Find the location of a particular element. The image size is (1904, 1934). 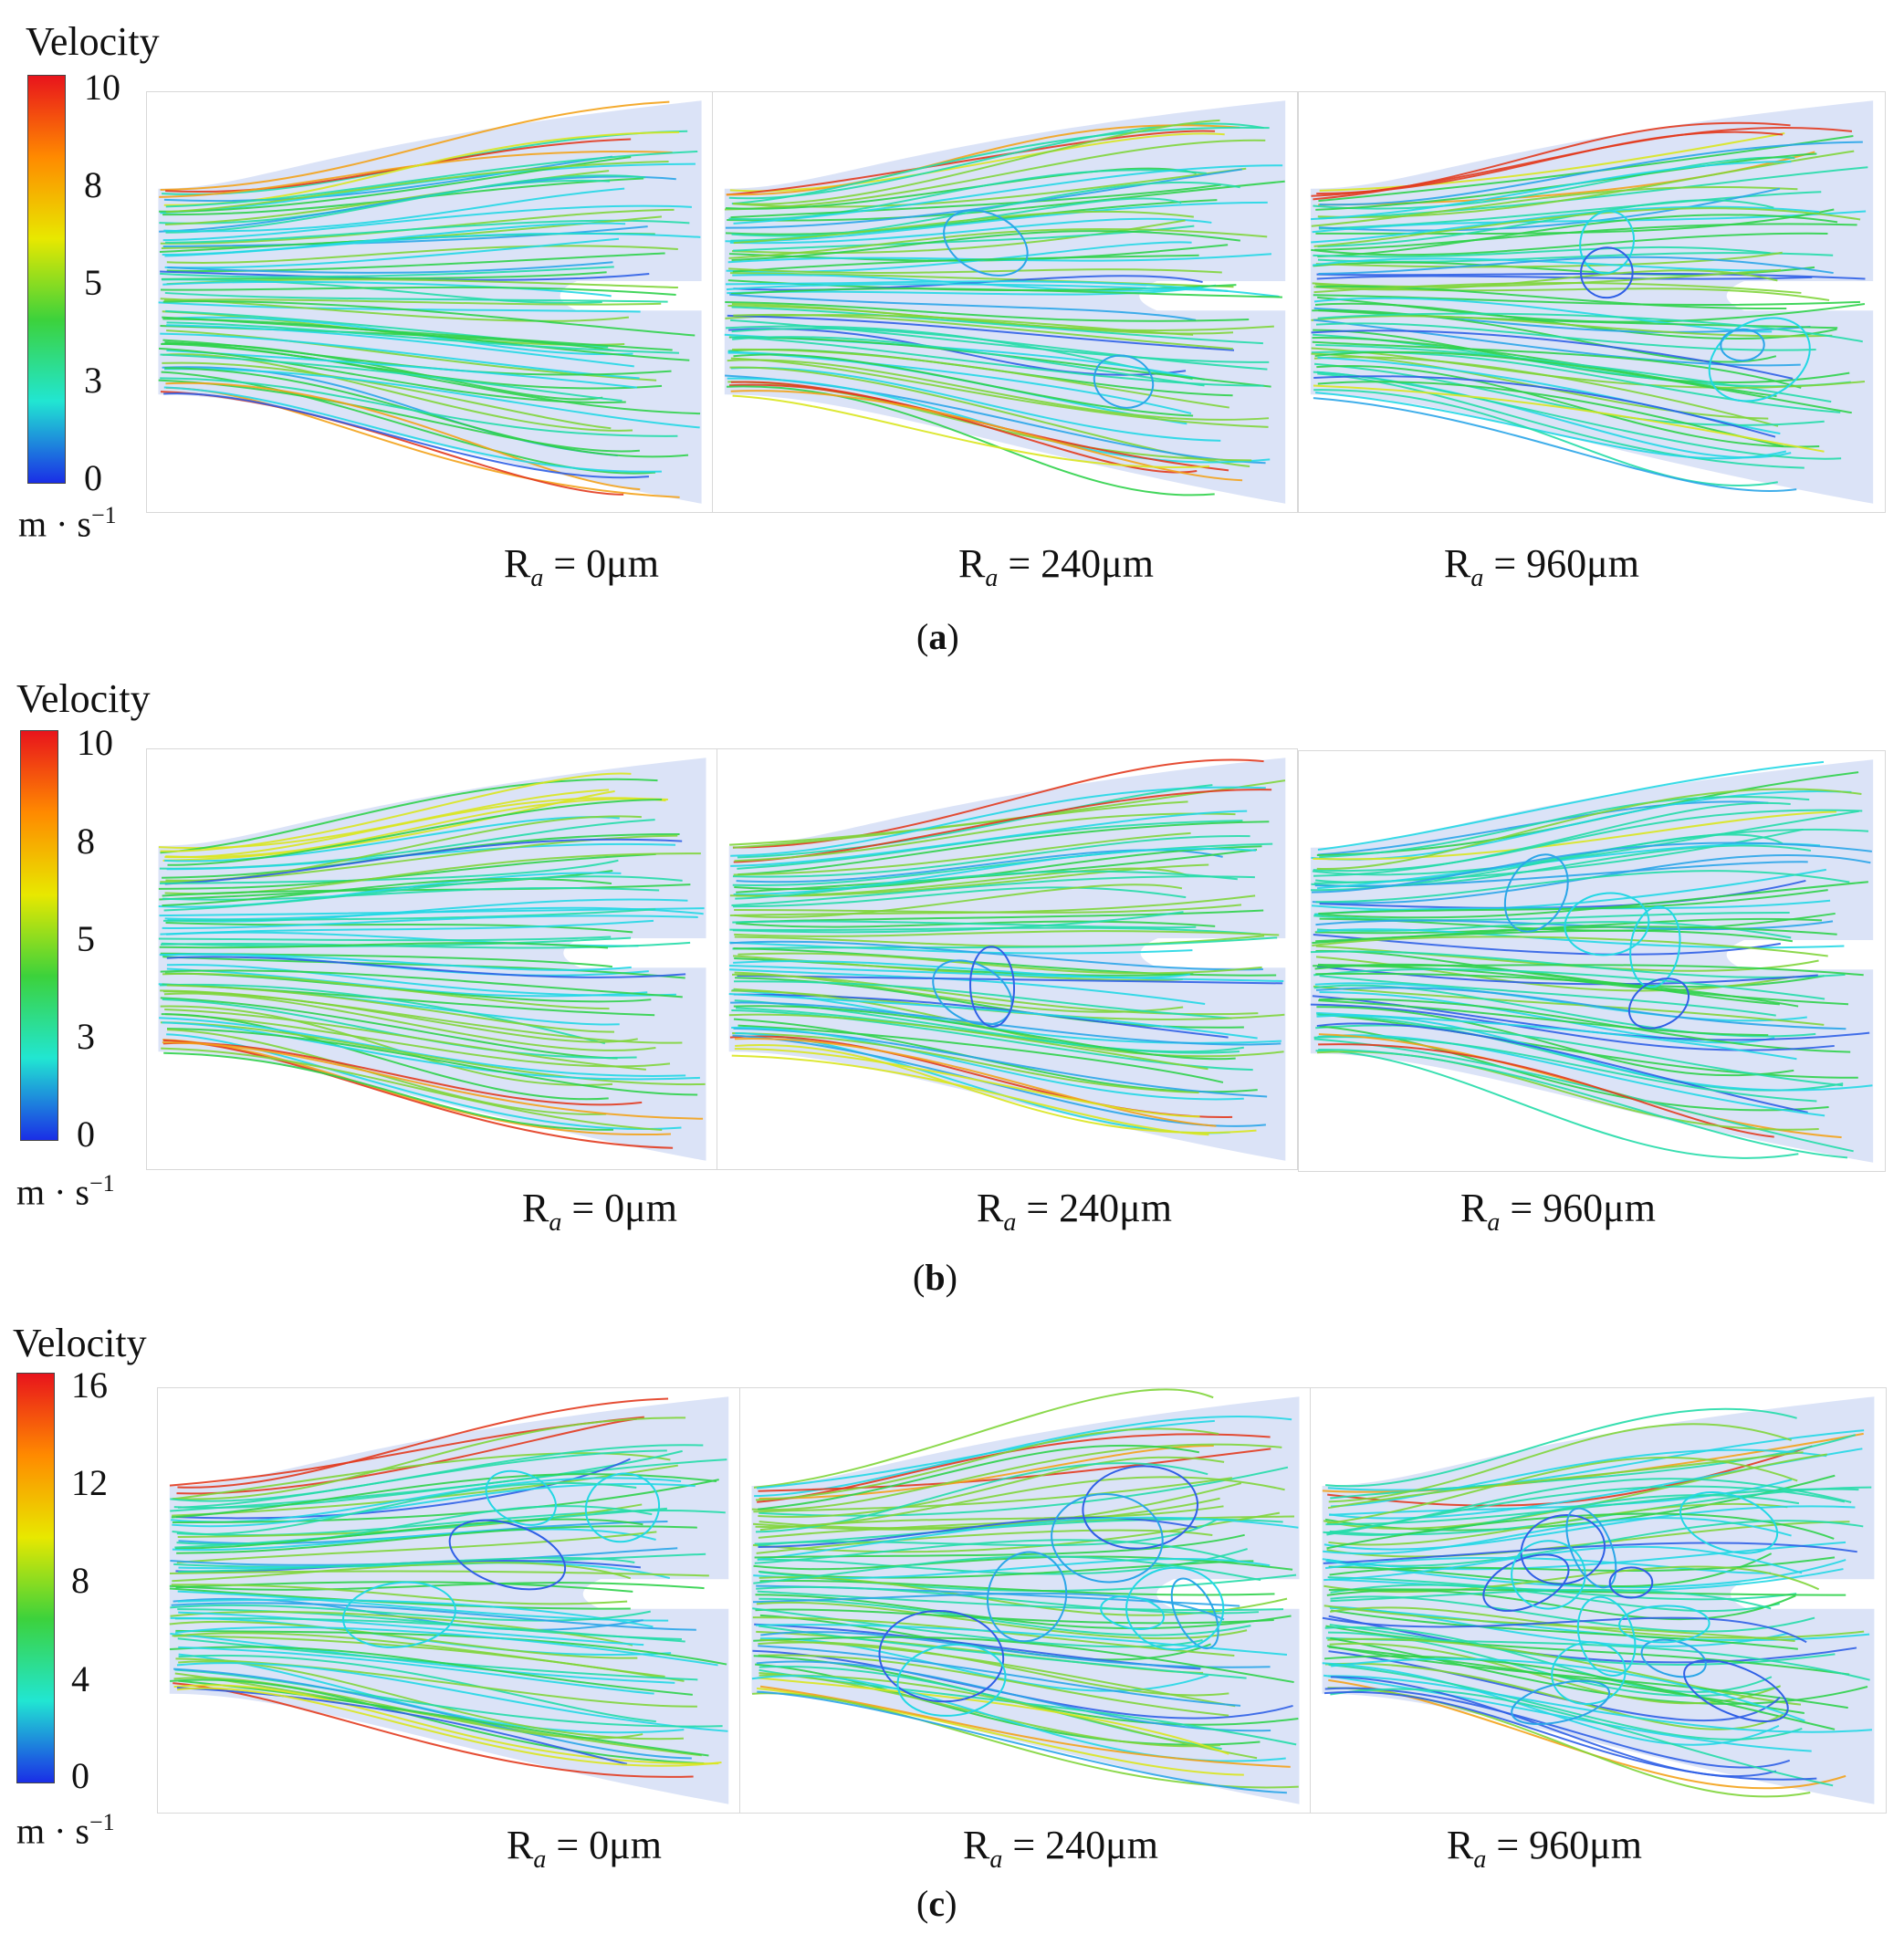

streamline-panel-ra240 is located at coordinates (1005, 302).